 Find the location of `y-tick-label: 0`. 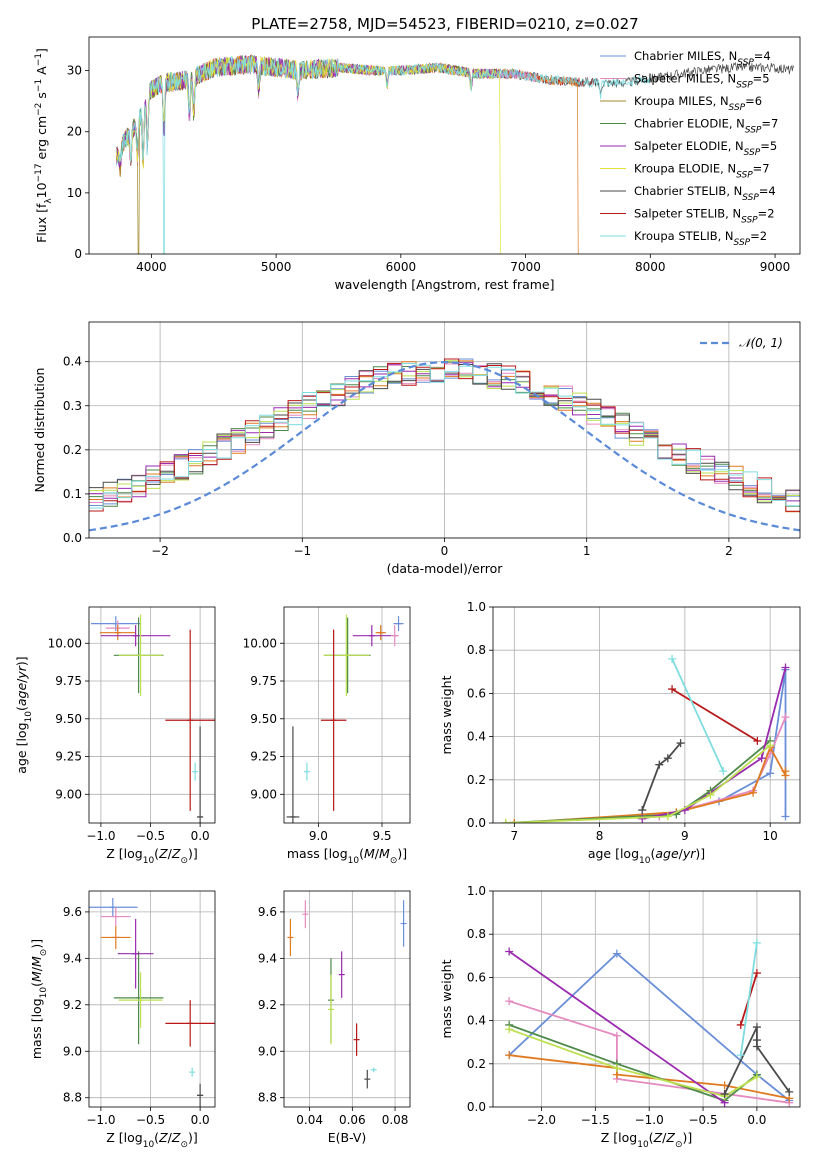

y-tick-label: 0 is located at coordinates (78, 254).